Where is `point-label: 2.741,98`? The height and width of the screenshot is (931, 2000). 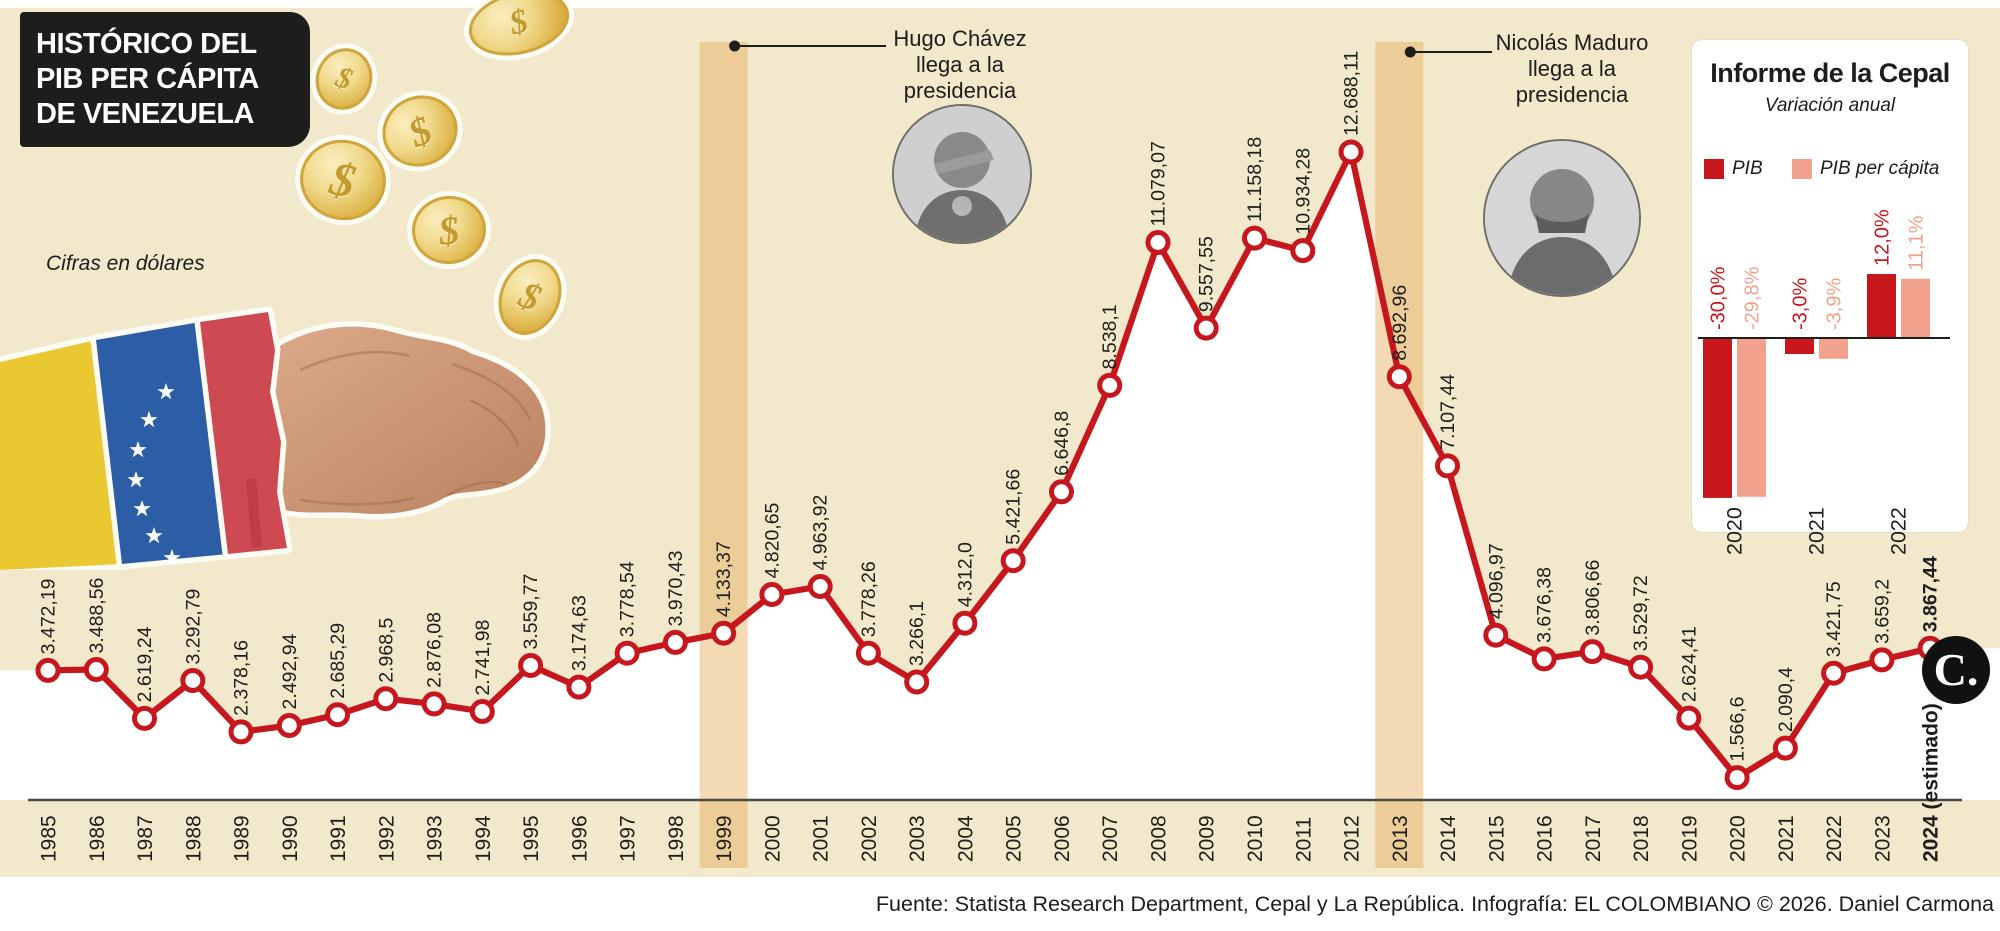 point-label: 2.741,98 is located at coordinates (483, 658).